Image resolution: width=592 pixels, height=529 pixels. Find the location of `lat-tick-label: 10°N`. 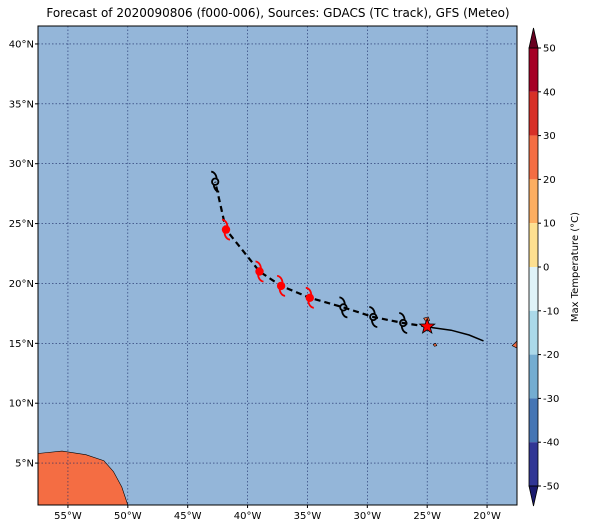

lat-tick-label: 10°N is located at coordinates (21, 404).